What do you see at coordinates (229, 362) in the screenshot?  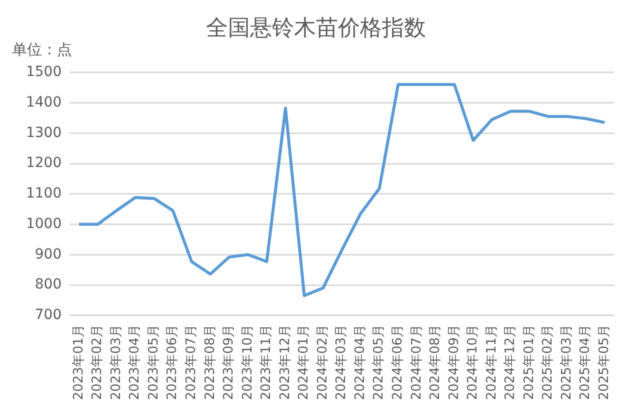 I see `x-tick-label: 2023年09月` at bounding box center [229, 362].